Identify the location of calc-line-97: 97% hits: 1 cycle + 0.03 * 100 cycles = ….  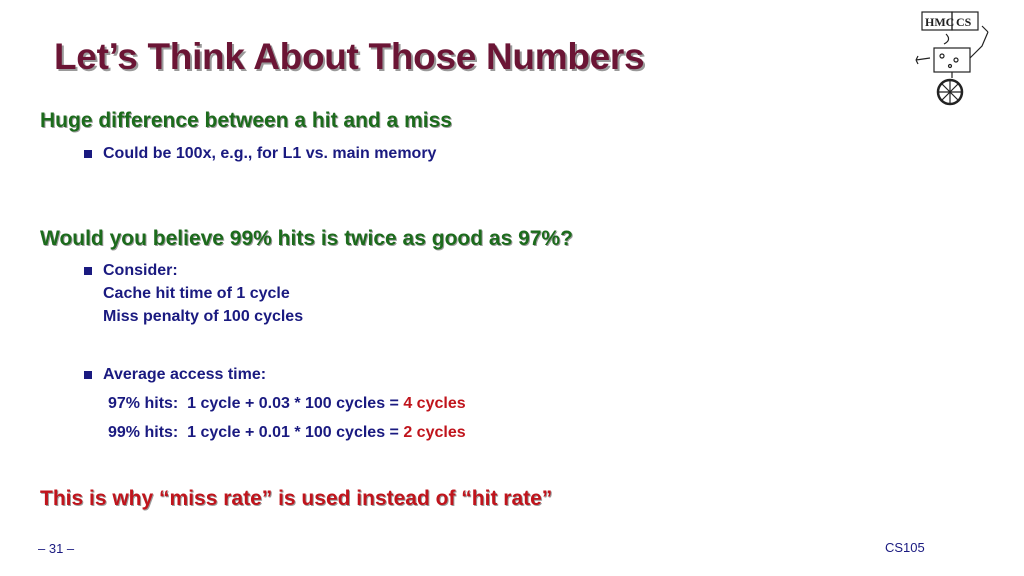
(287, 403).